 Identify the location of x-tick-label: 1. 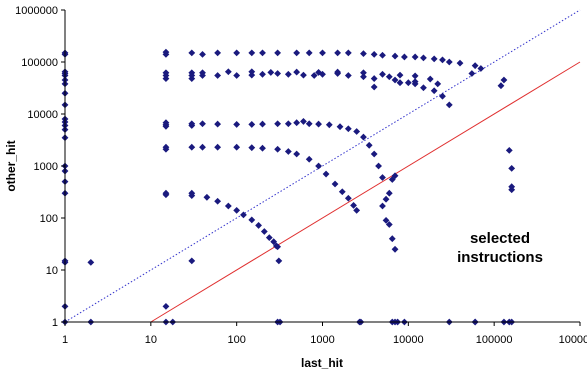
(65, 340).